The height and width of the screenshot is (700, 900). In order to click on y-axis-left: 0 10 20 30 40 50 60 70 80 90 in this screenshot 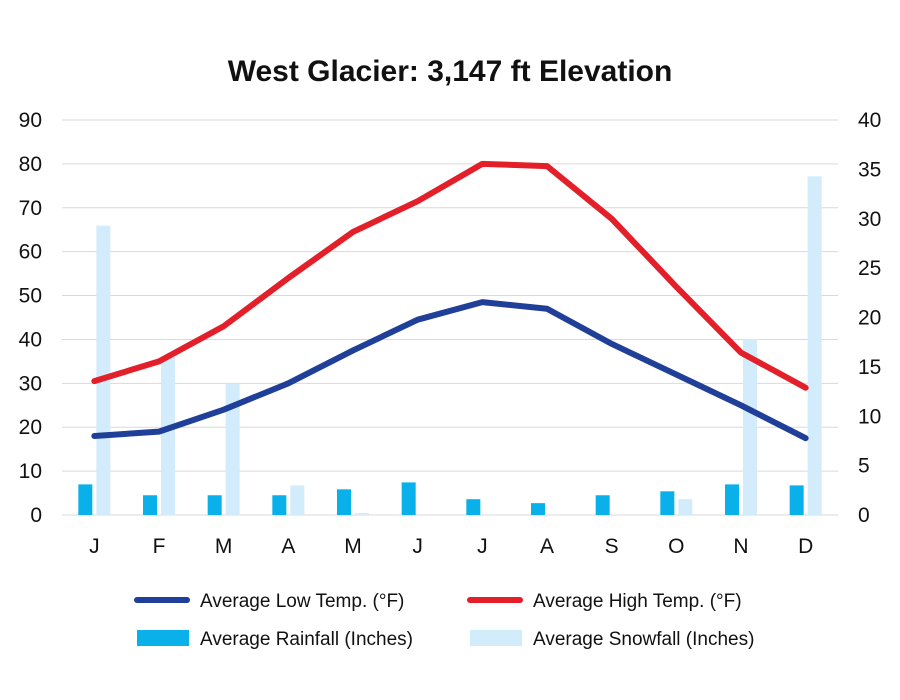, I will do `click(30, 318)`.